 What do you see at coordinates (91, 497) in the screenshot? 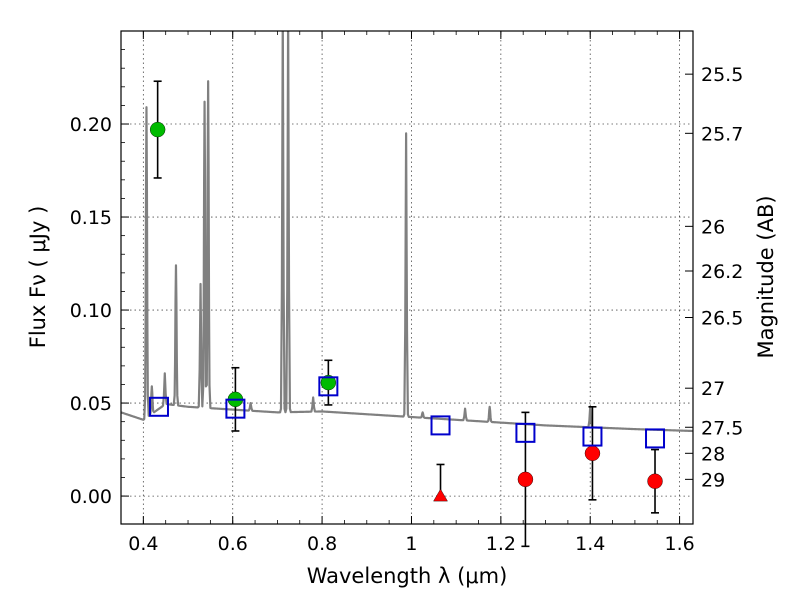
I see `y-tick-label: 0.00` at bounding box center [91, 497].